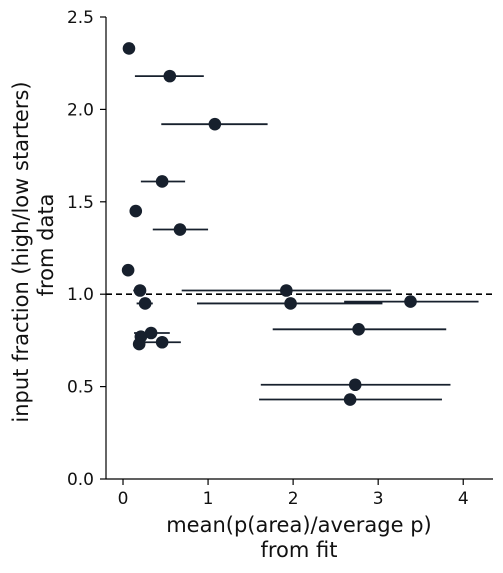 The image size is (503, 573). Describe the element at coordinates (80, 295) in the screenshot. I see `y-tick-label: 1.0` at that location.